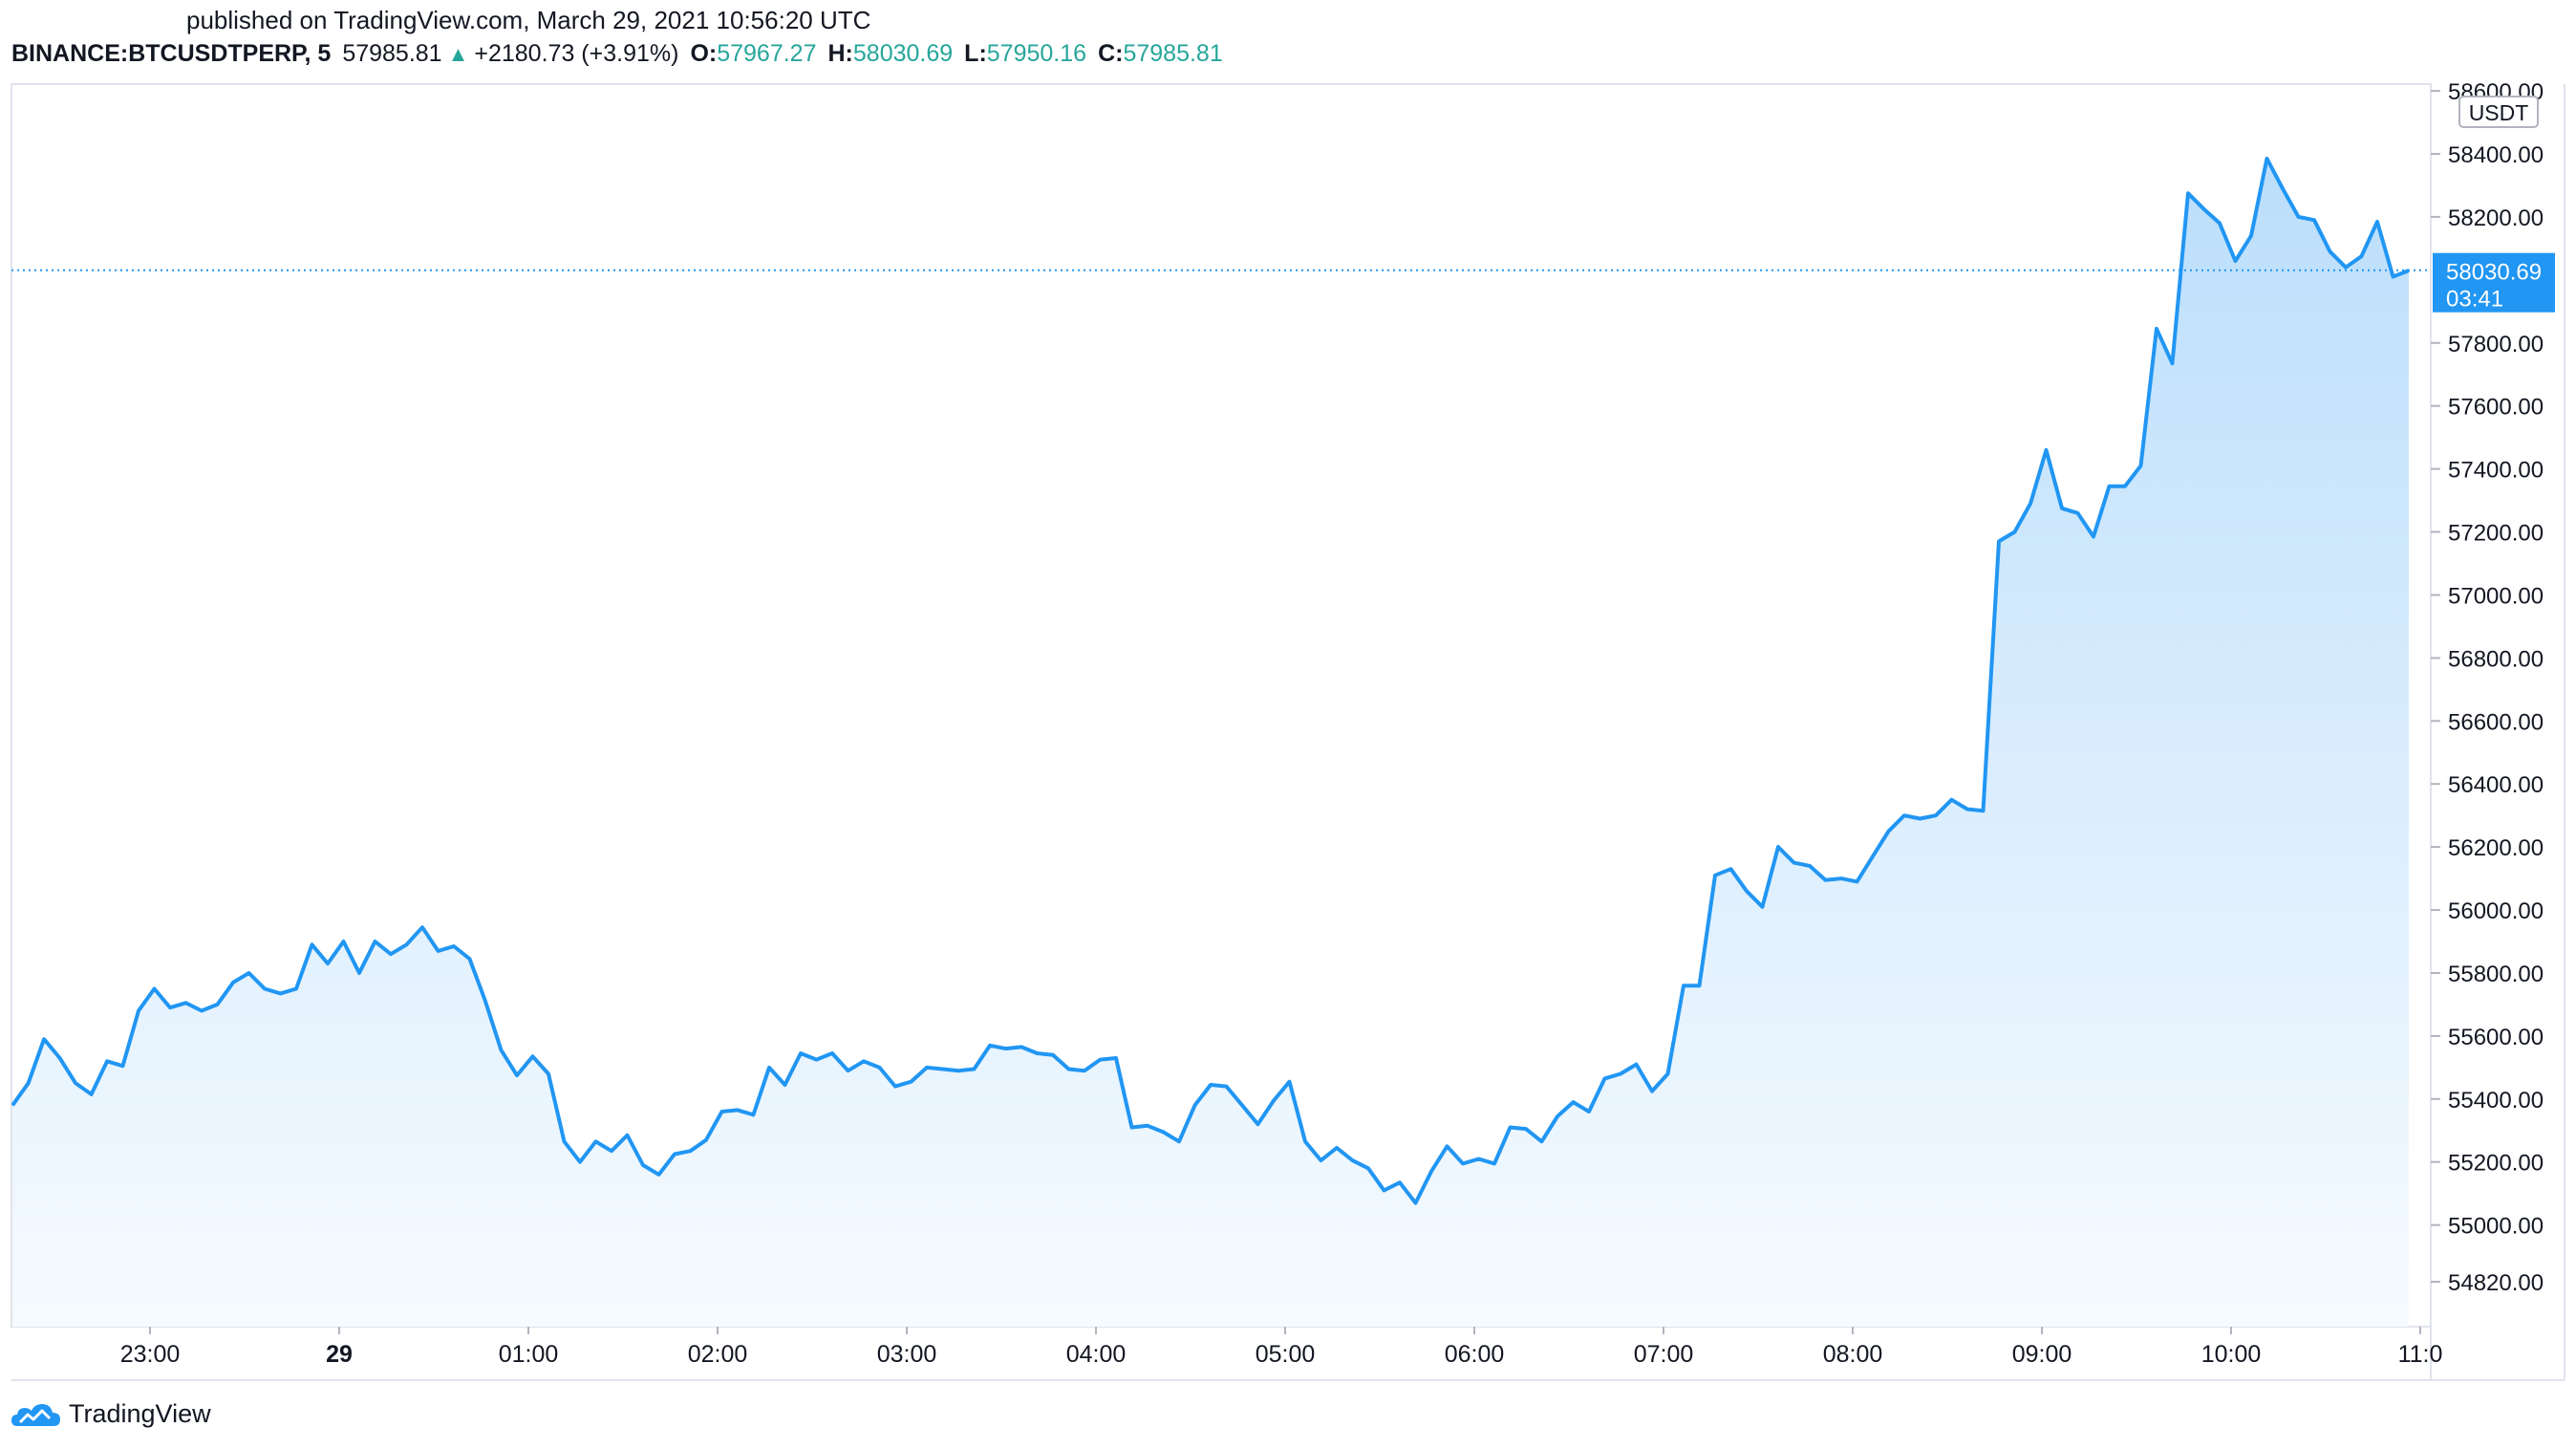  What do you see at coordinates (1173, 53) in the screenshot?
I see `close-value: 57985.81` at bounding box center [1173, 53].